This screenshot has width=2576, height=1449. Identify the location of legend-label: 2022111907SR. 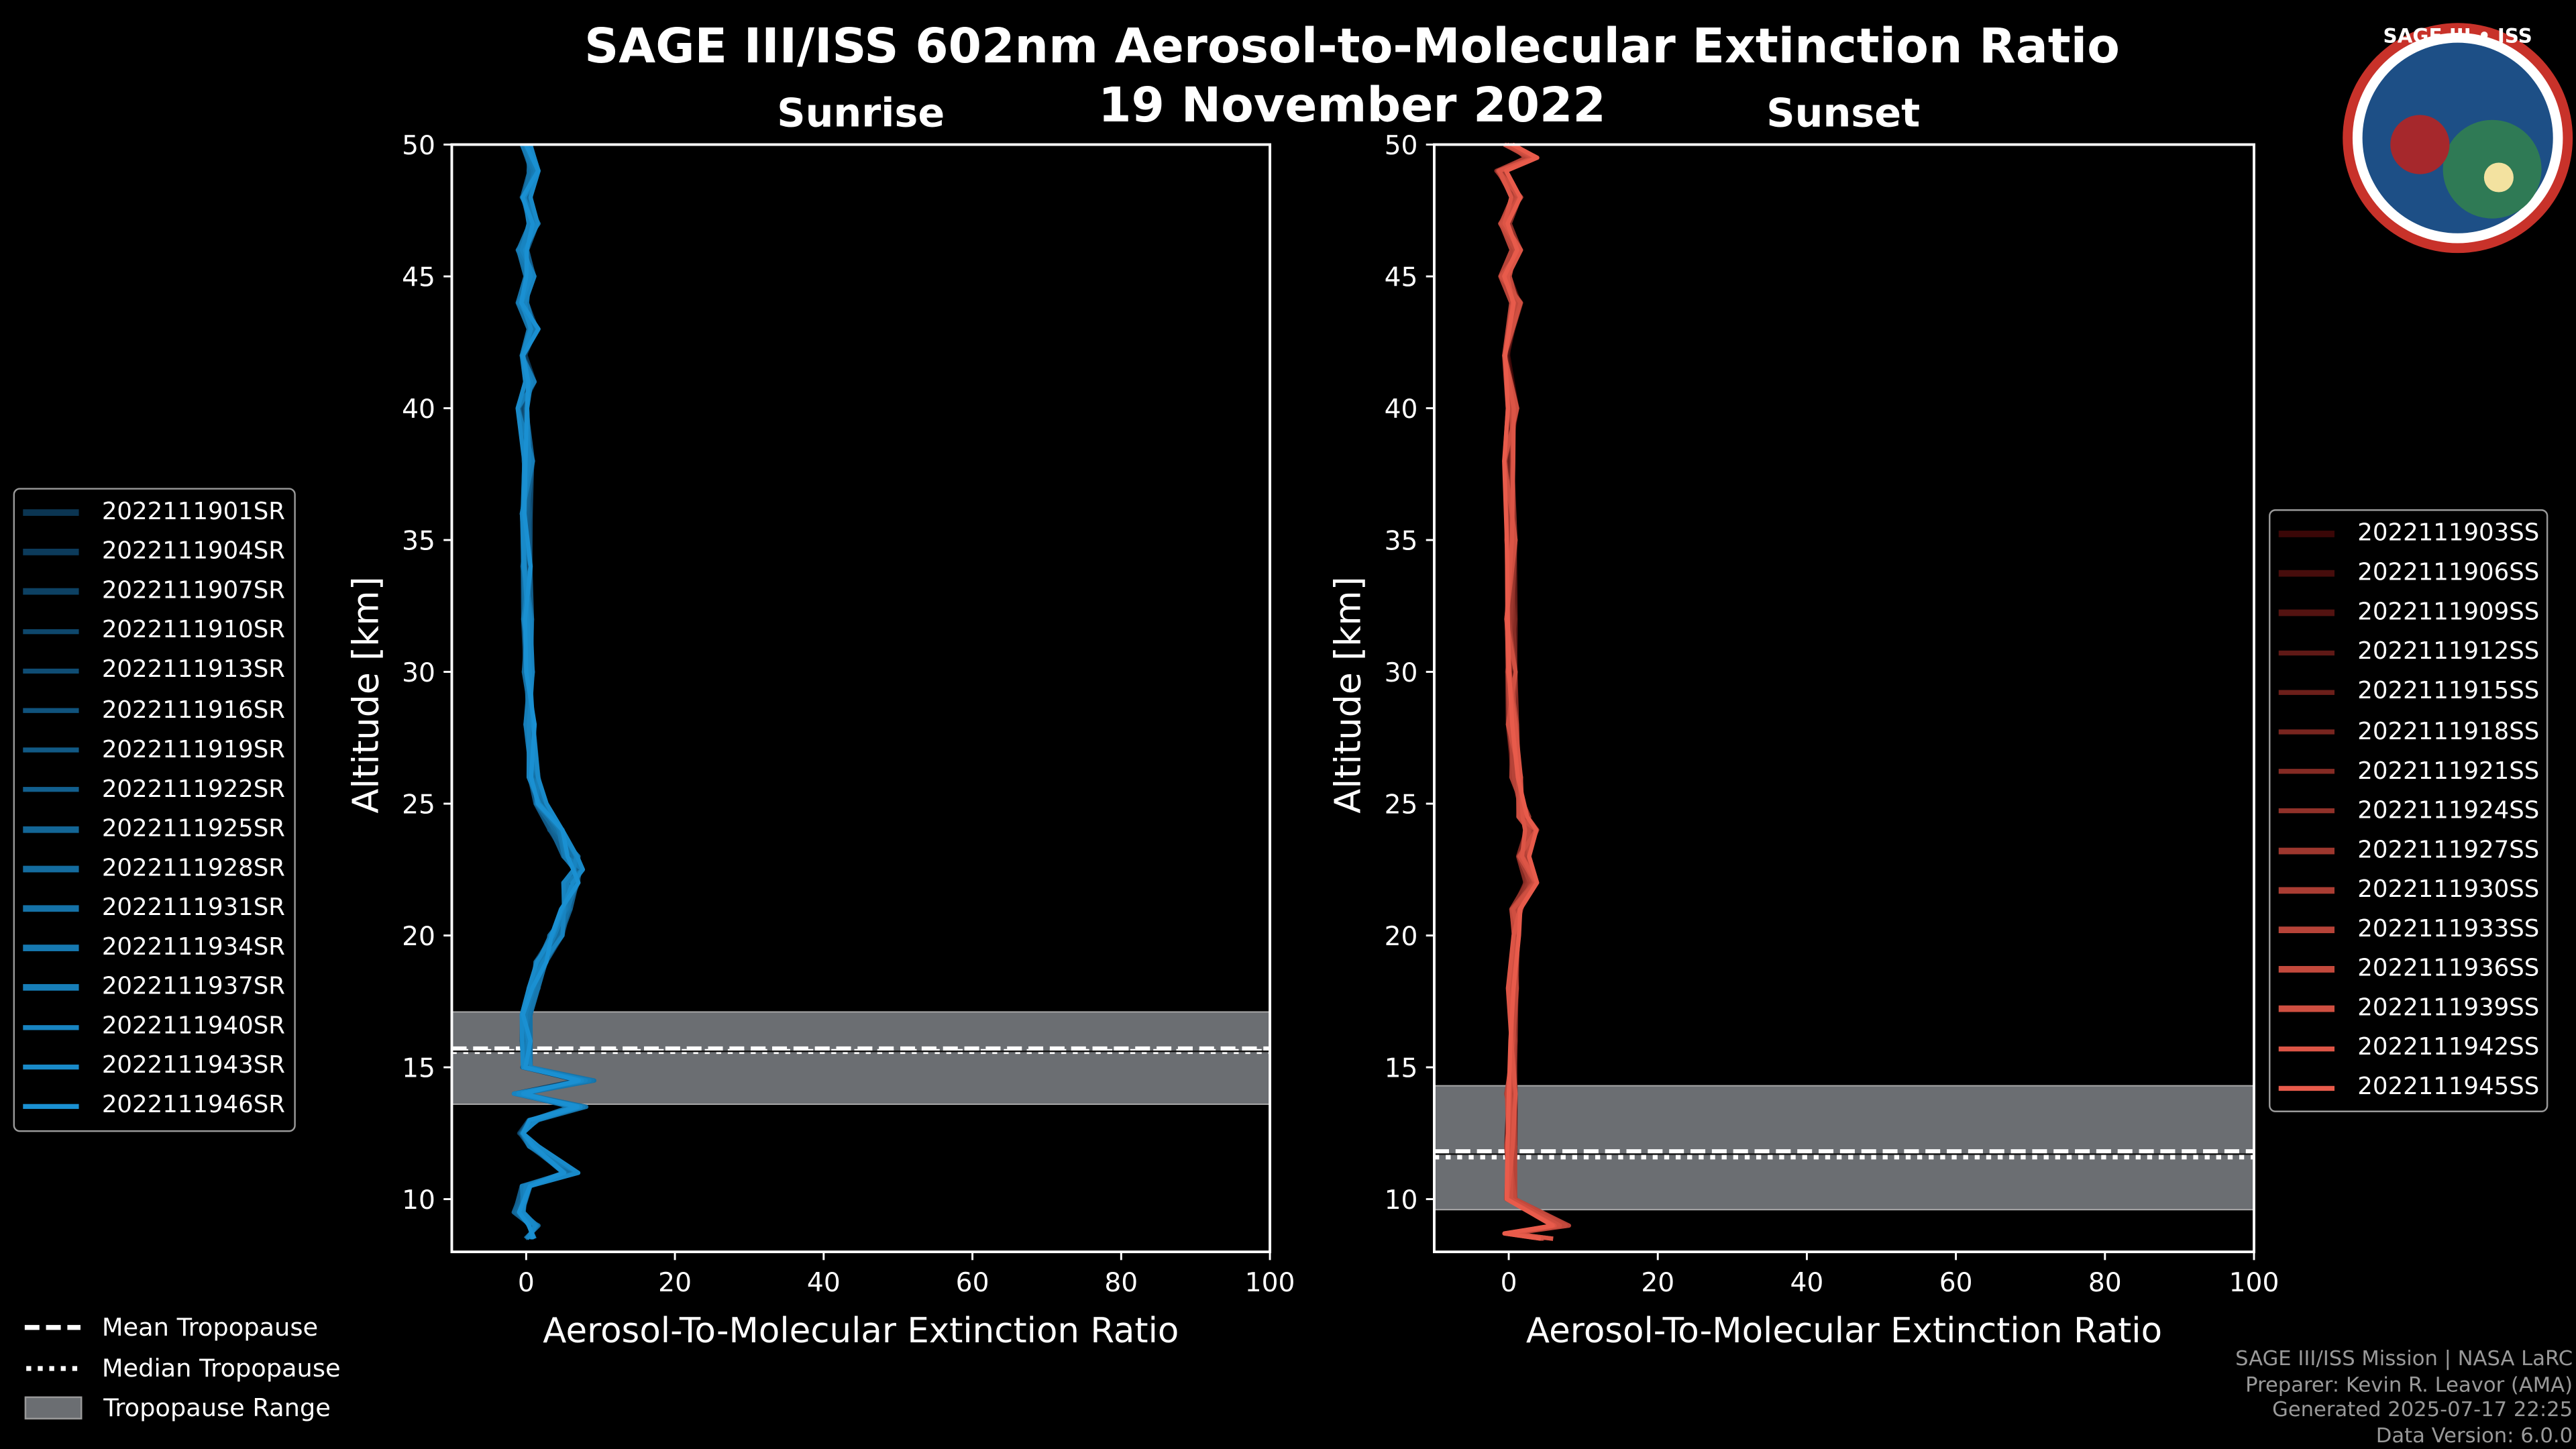
(193, 591).